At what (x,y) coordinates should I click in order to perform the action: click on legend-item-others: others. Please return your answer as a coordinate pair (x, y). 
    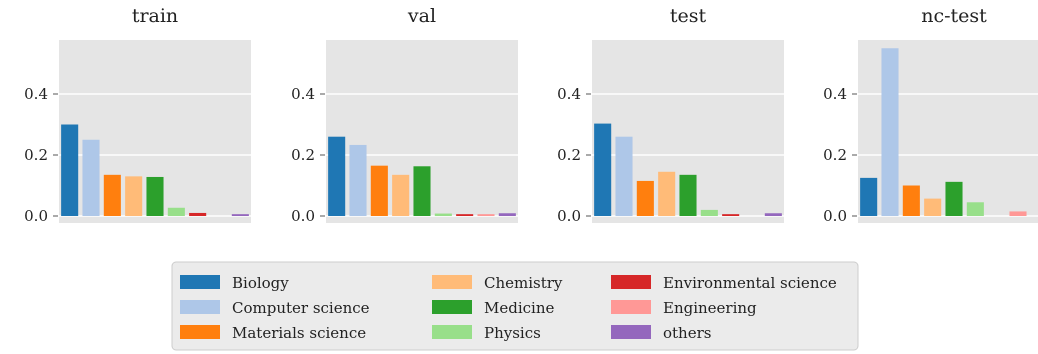
    Looking at the image, I should click on (661, 333).